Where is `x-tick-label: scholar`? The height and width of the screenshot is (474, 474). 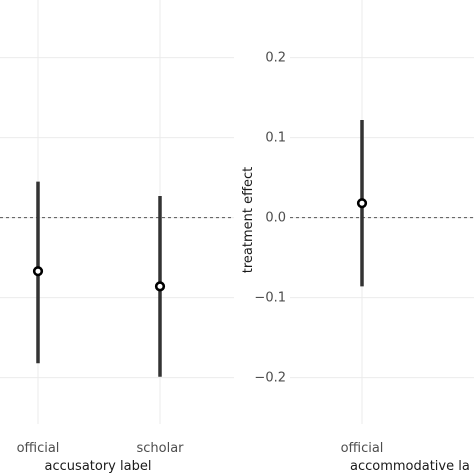
x-tick-label: scholar is located at coordinates (160, 448).